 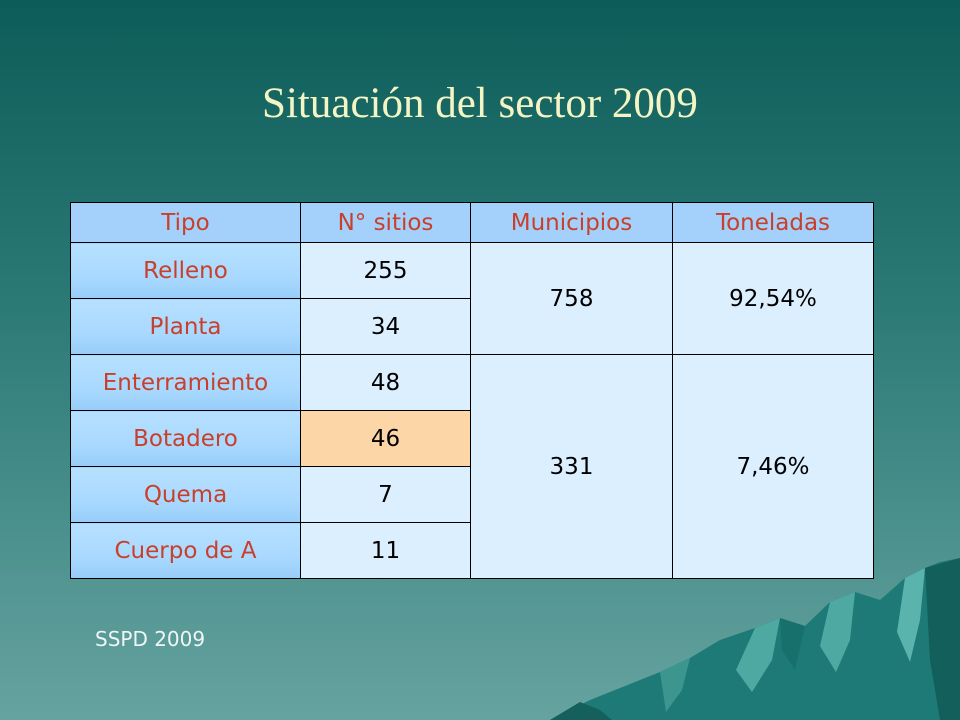 I want to click on cell-tipo: Cuerpo de A, so click(x=185, y=550).